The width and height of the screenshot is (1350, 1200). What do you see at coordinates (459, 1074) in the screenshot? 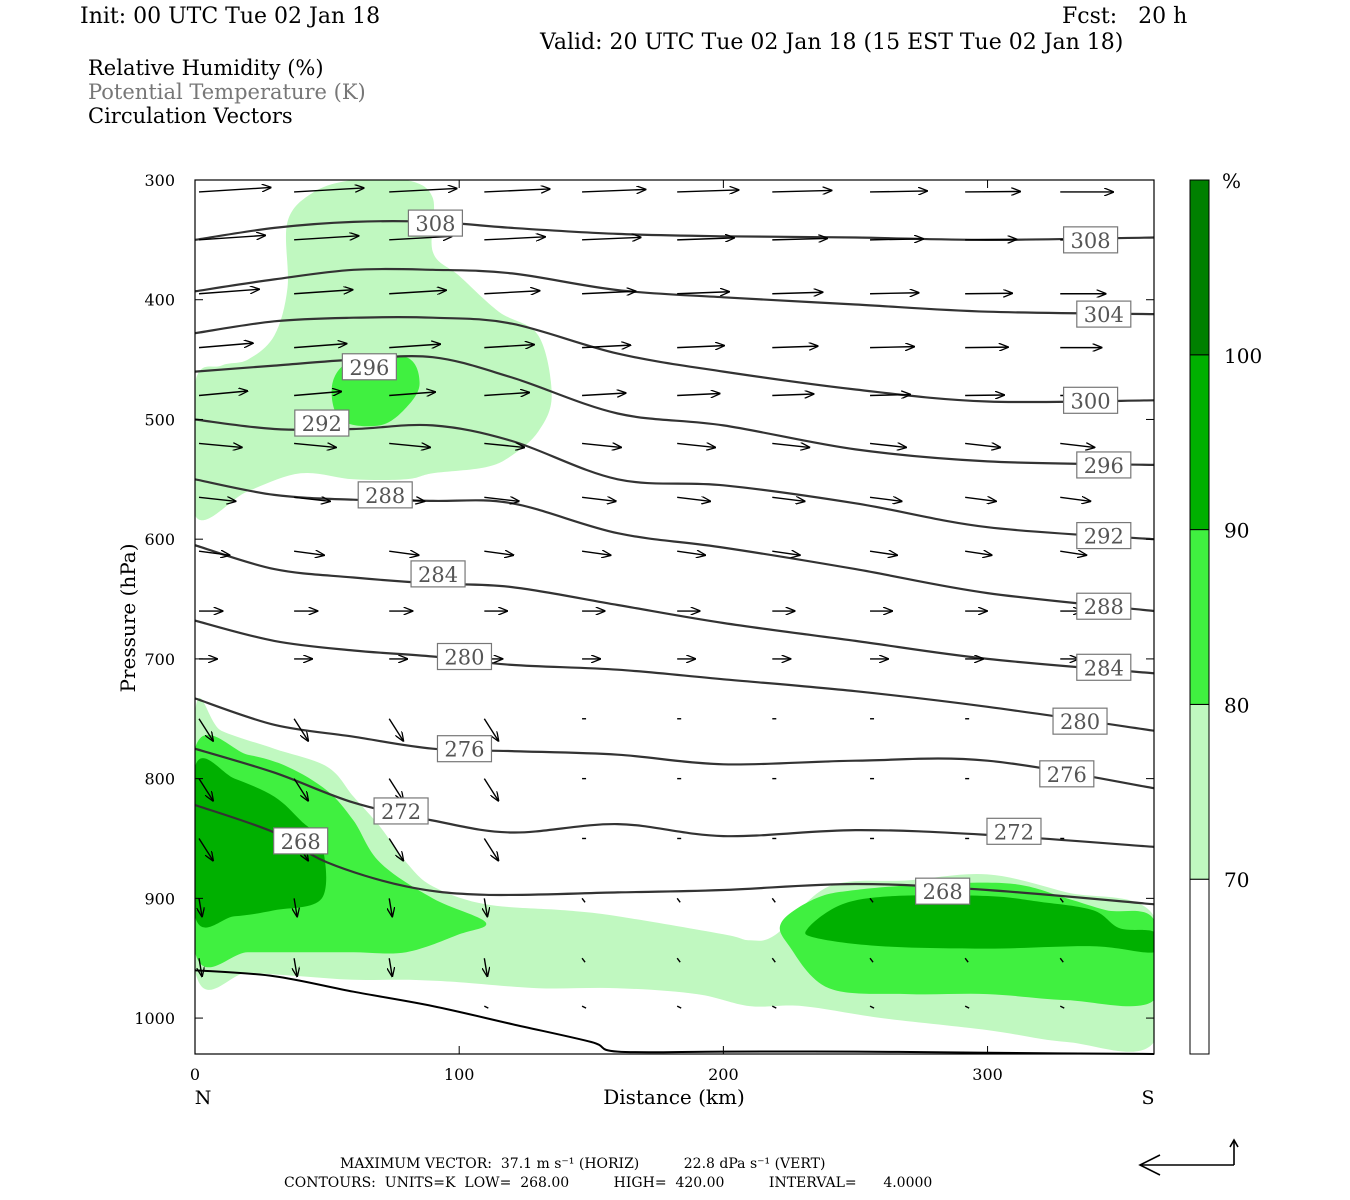
I see `x-tick-label: 100` at bounding box center [459, 1074].